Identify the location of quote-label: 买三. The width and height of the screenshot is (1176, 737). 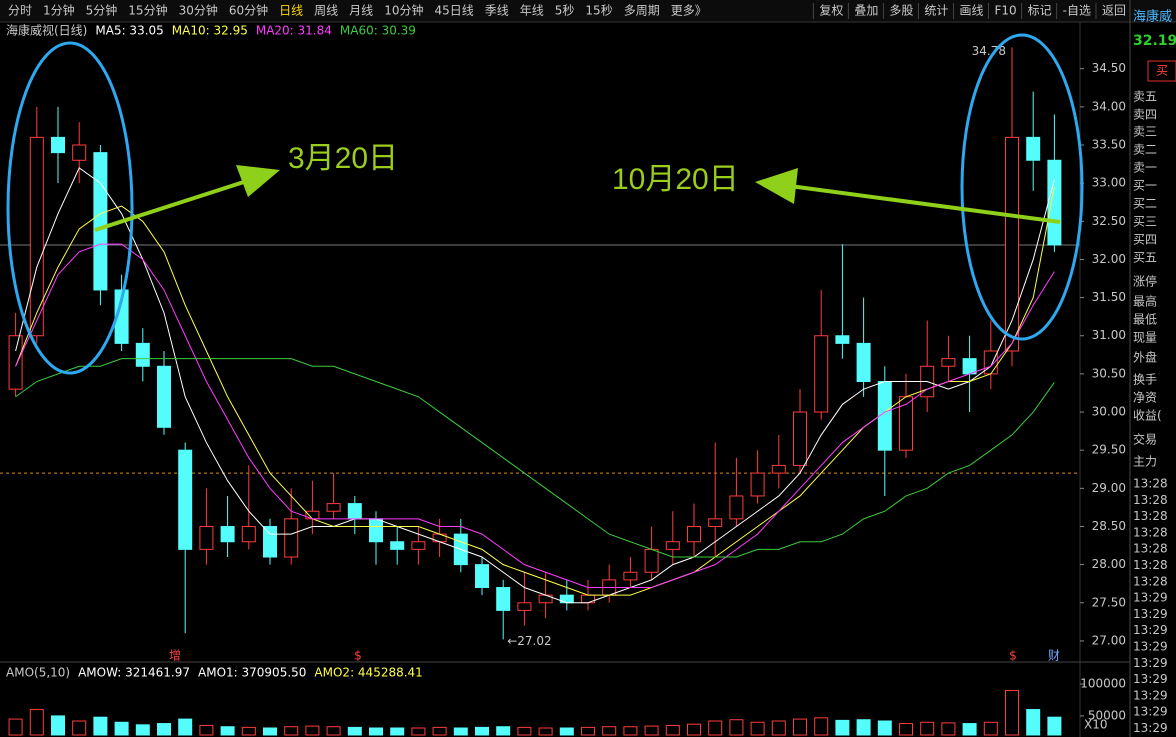
(1145, 222).